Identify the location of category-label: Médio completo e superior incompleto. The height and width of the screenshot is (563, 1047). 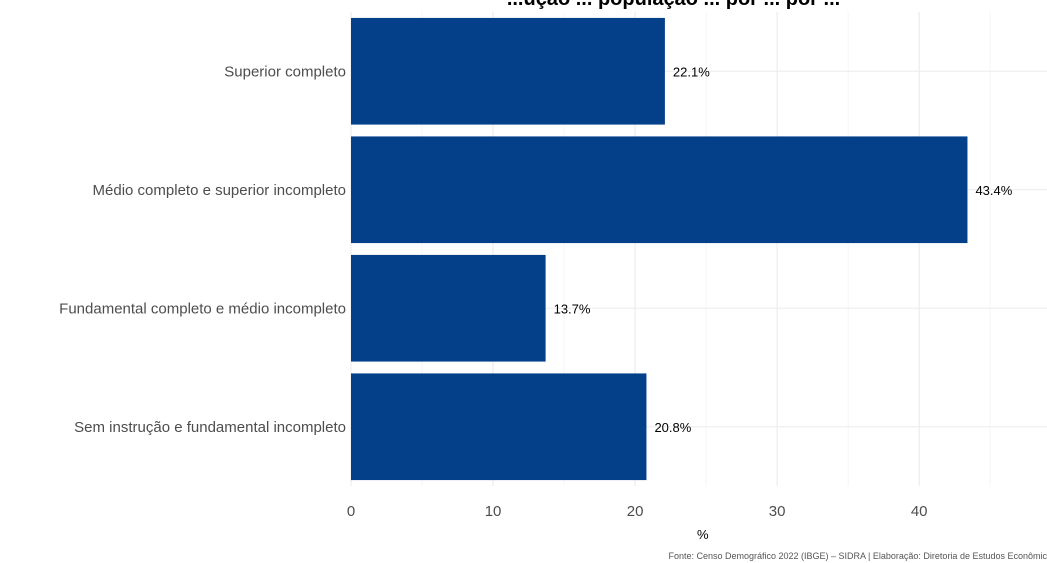
(219, 190).